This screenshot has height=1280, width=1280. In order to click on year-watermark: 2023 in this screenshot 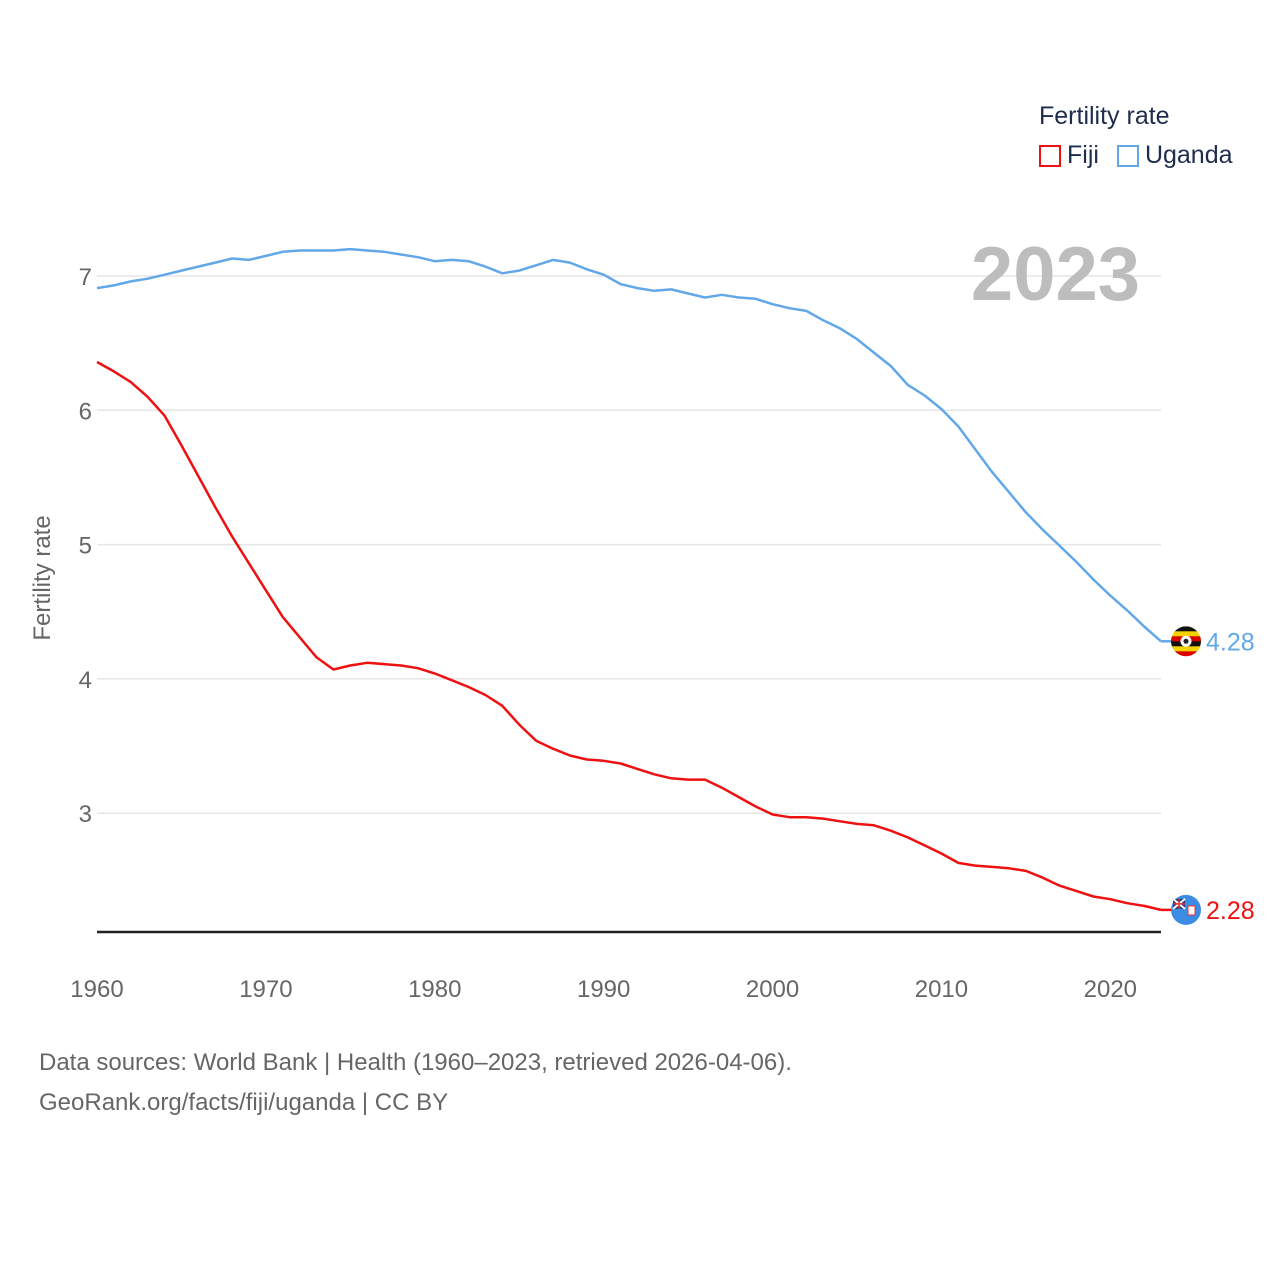, I will do `click(1055, 274)`.